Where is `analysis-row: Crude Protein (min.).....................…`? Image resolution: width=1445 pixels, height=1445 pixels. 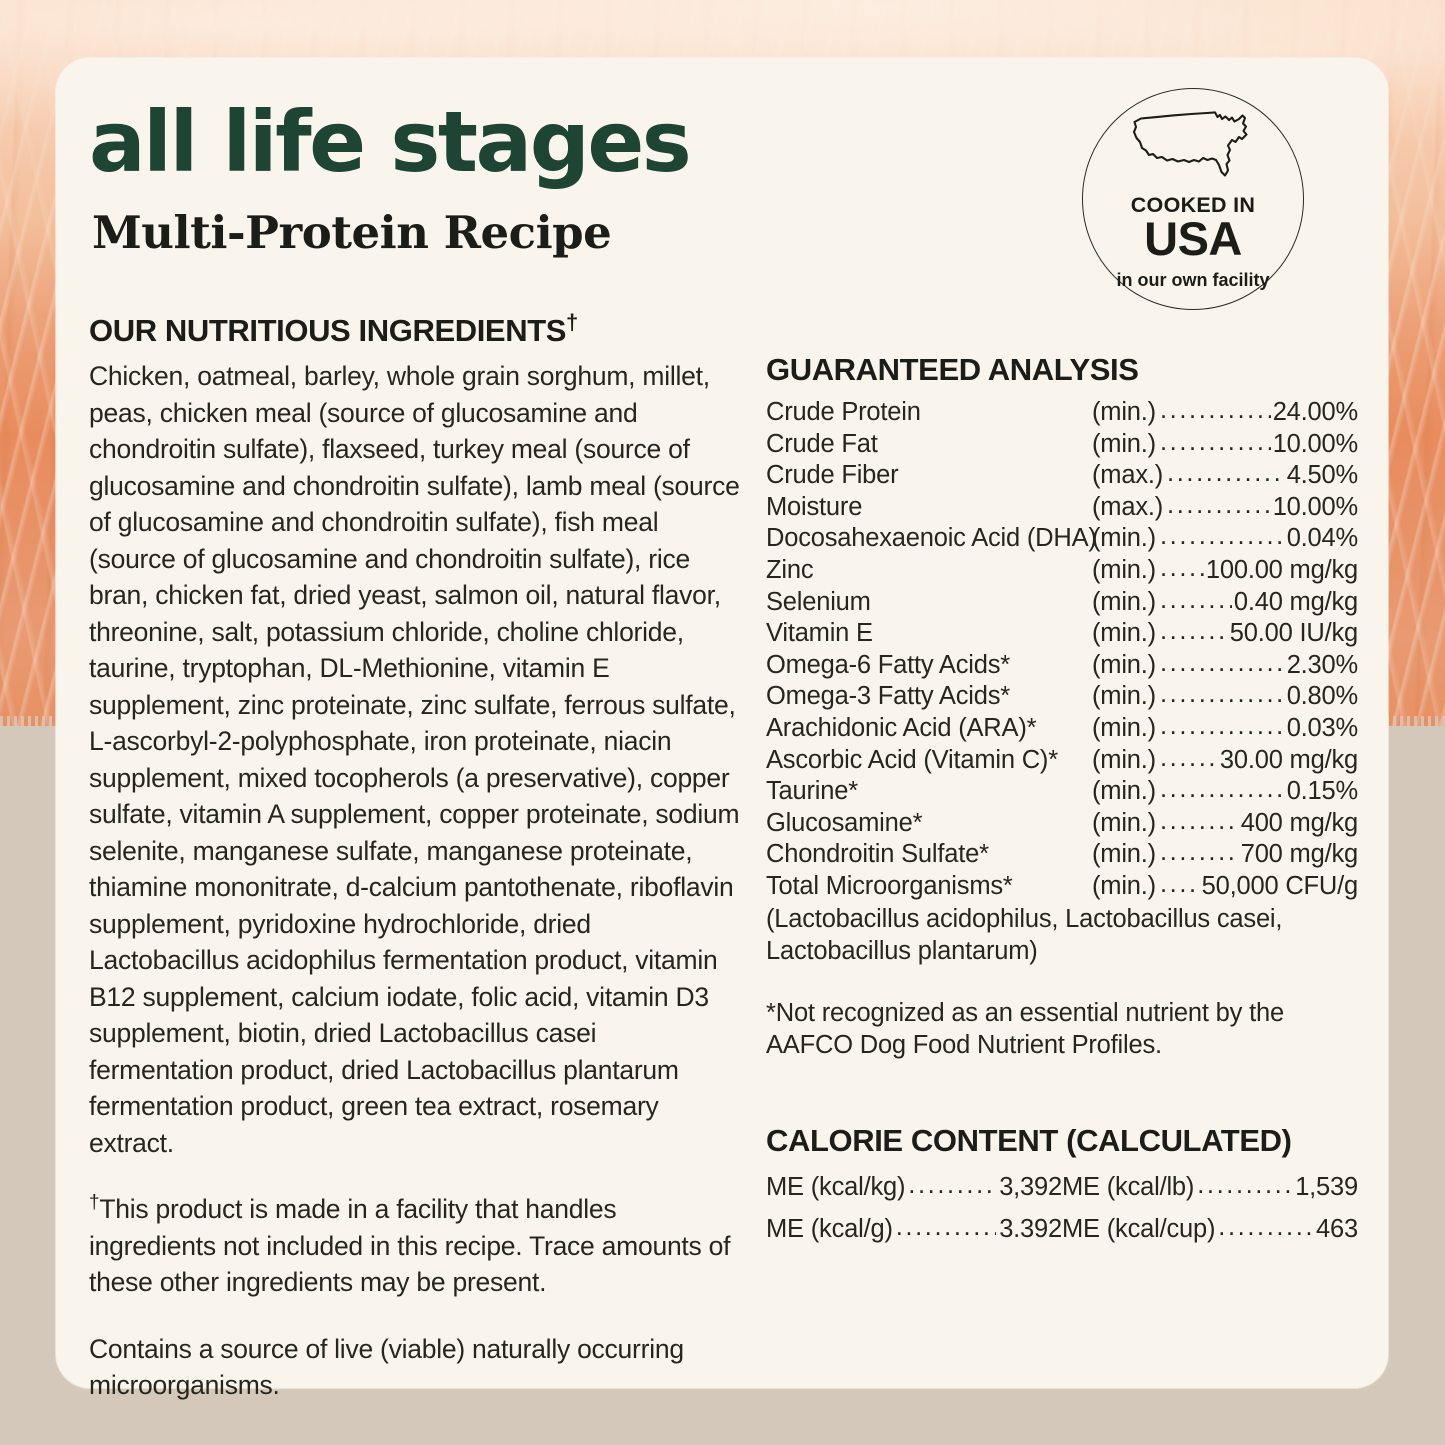
analysis-row: Crude Protein (min.).....................… is located at coordinates (1062, 412).